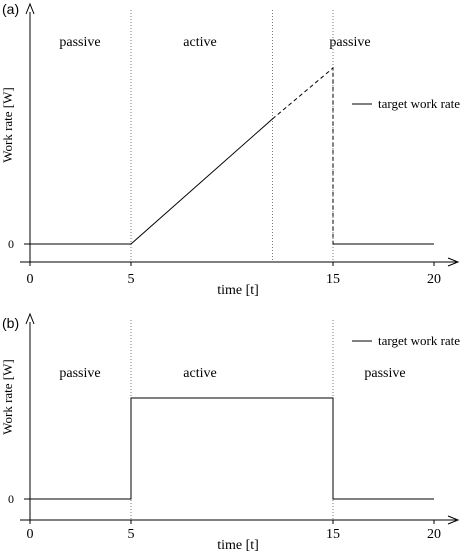  I want to click on panel-label: (a), so click(10, 9).